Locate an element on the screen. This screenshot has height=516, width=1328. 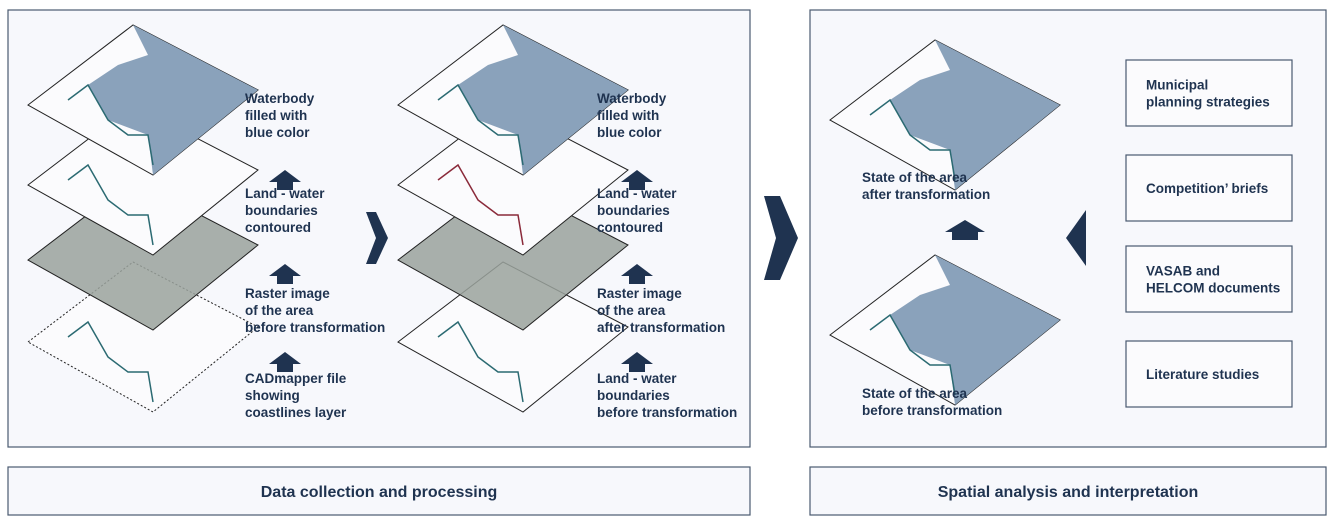
left-arrow is located at coordinates (1076, 238).